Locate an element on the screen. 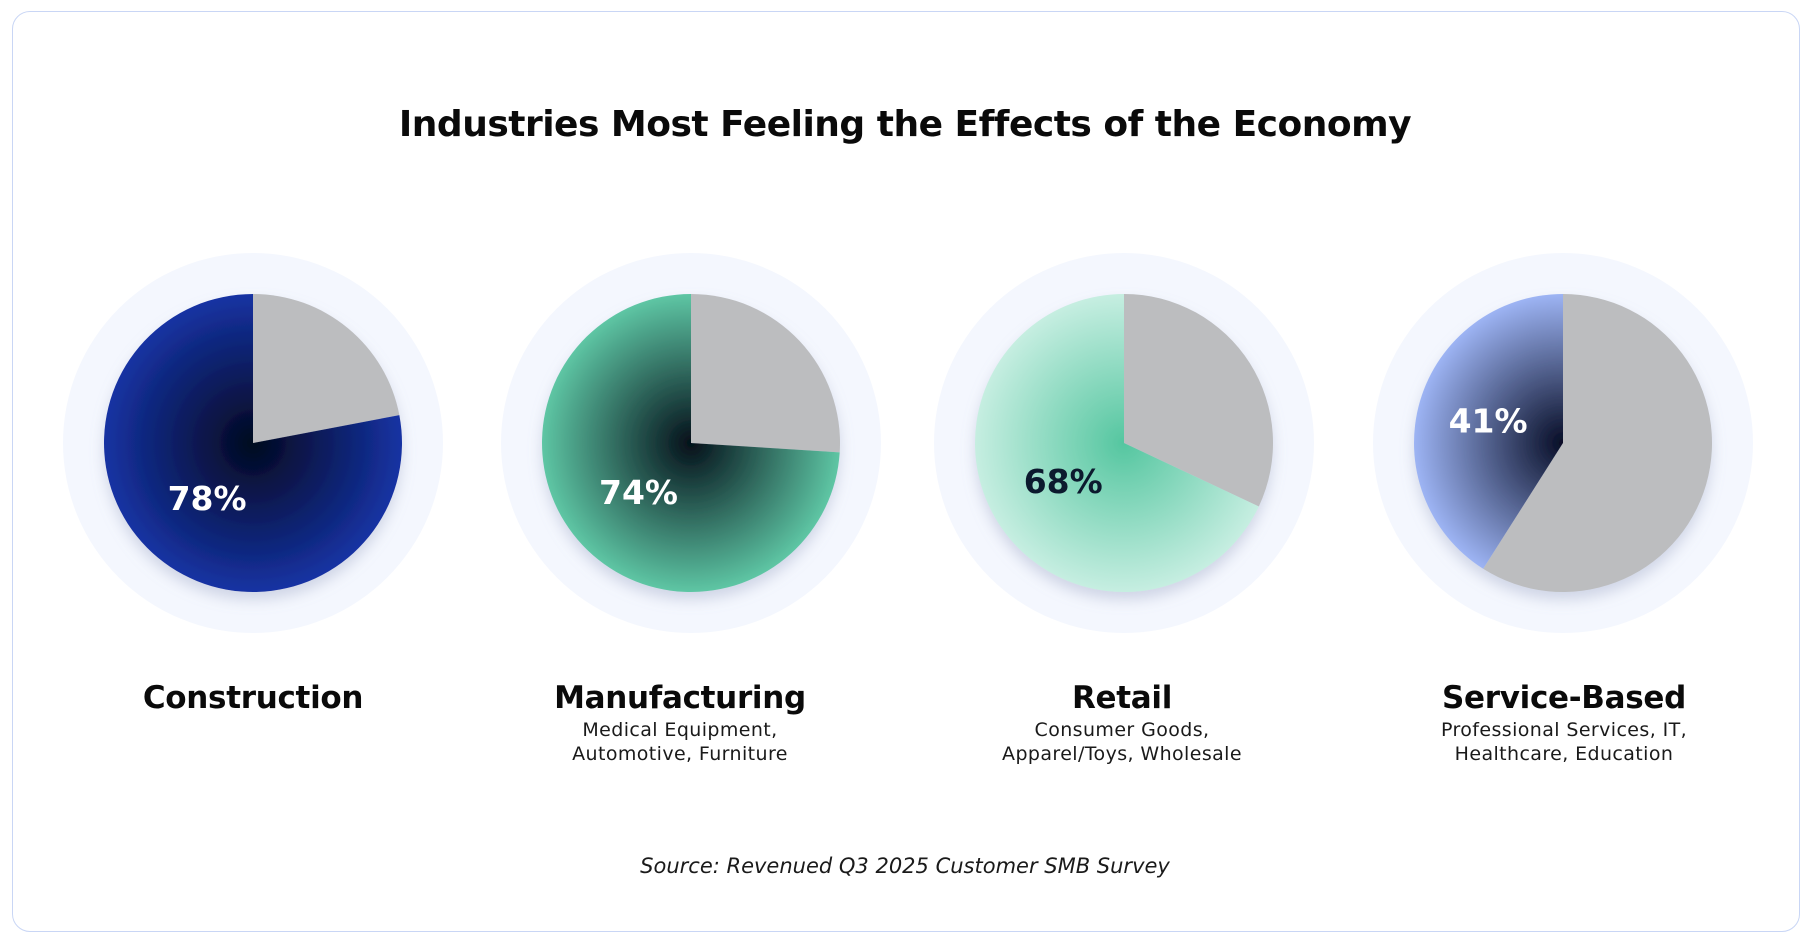 This screenshot has height=944, width=1810. pie-manufacturing is located at coordinates (691, 443).